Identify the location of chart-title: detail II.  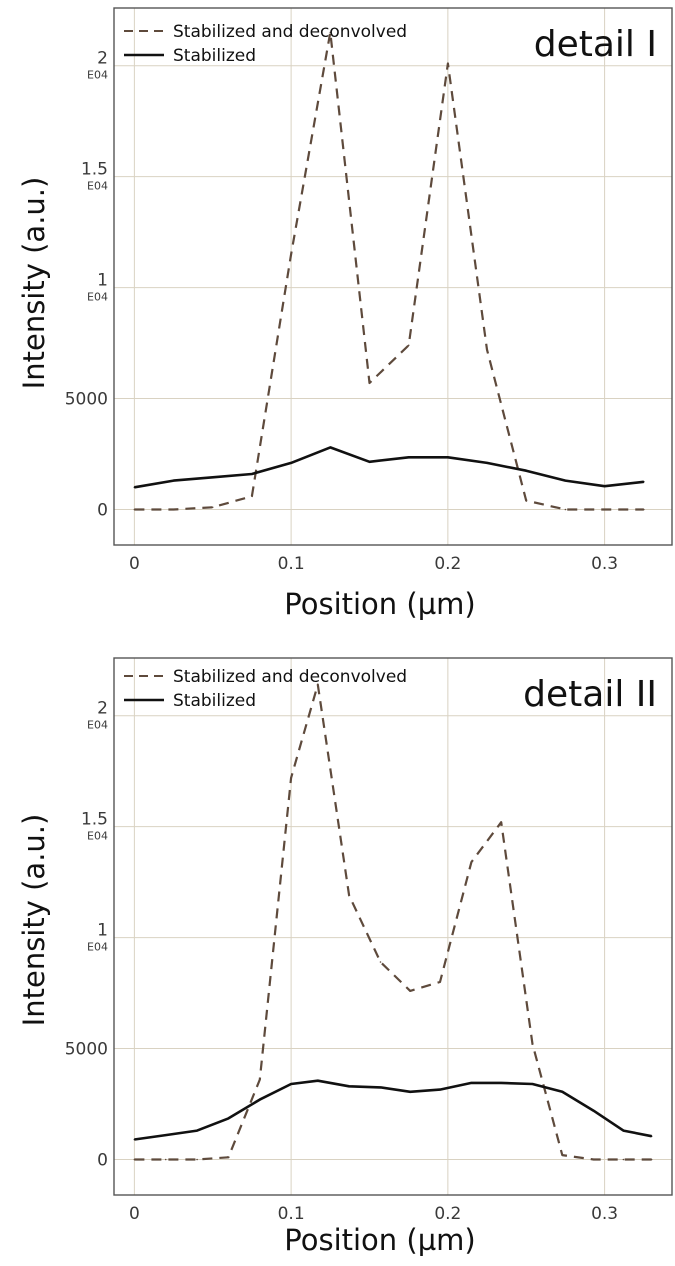
(590, 694).